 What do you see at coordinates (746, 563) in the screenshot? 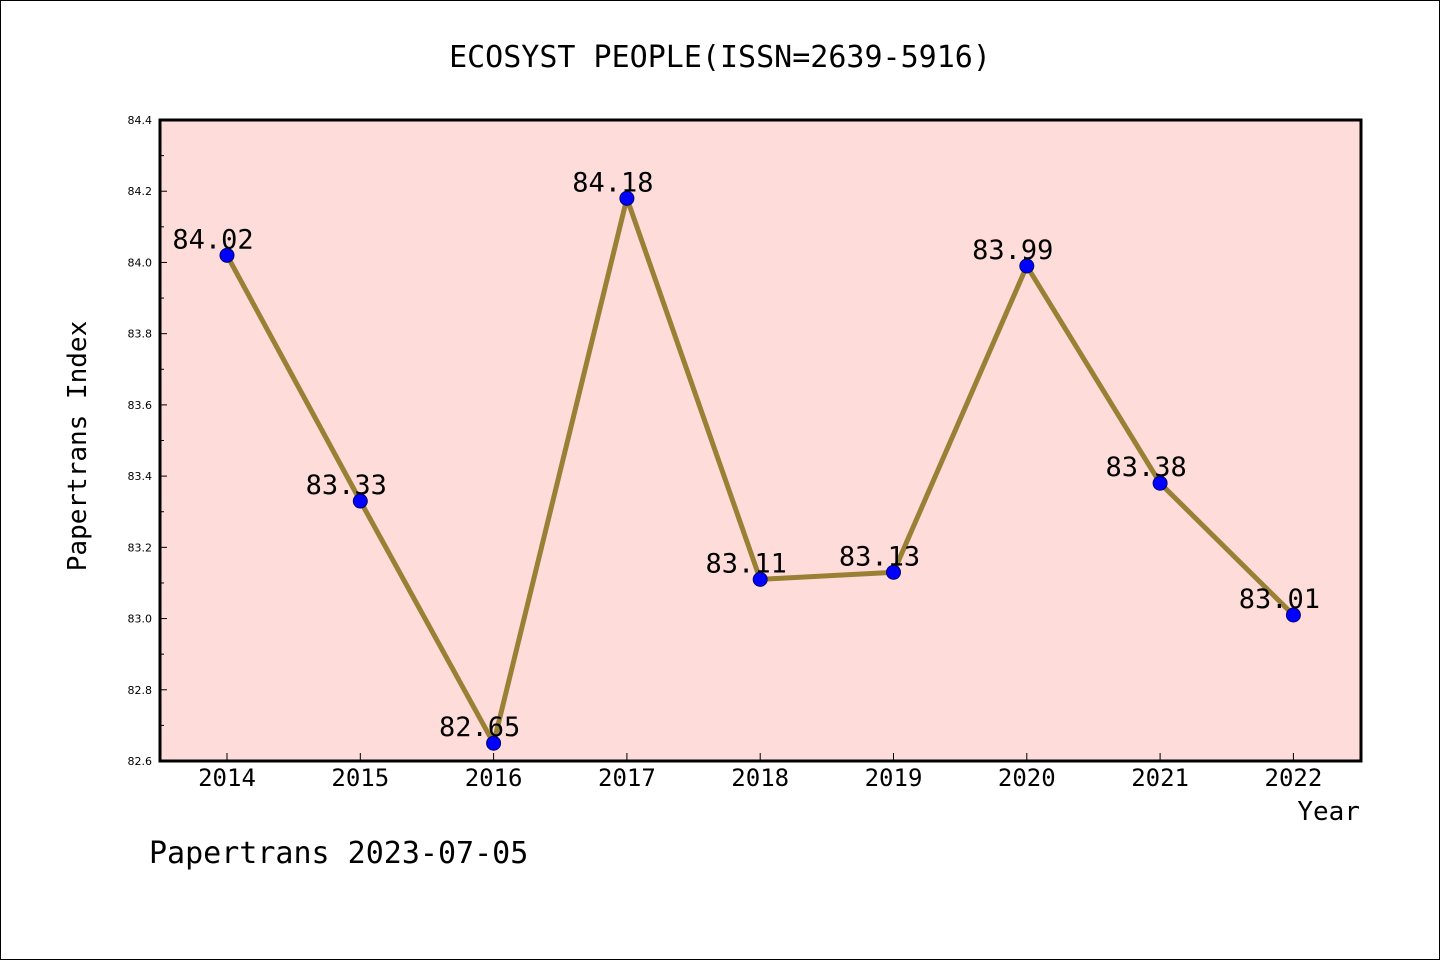
I see `data-label-2018: 83.11` at bounding box center [746, 563].